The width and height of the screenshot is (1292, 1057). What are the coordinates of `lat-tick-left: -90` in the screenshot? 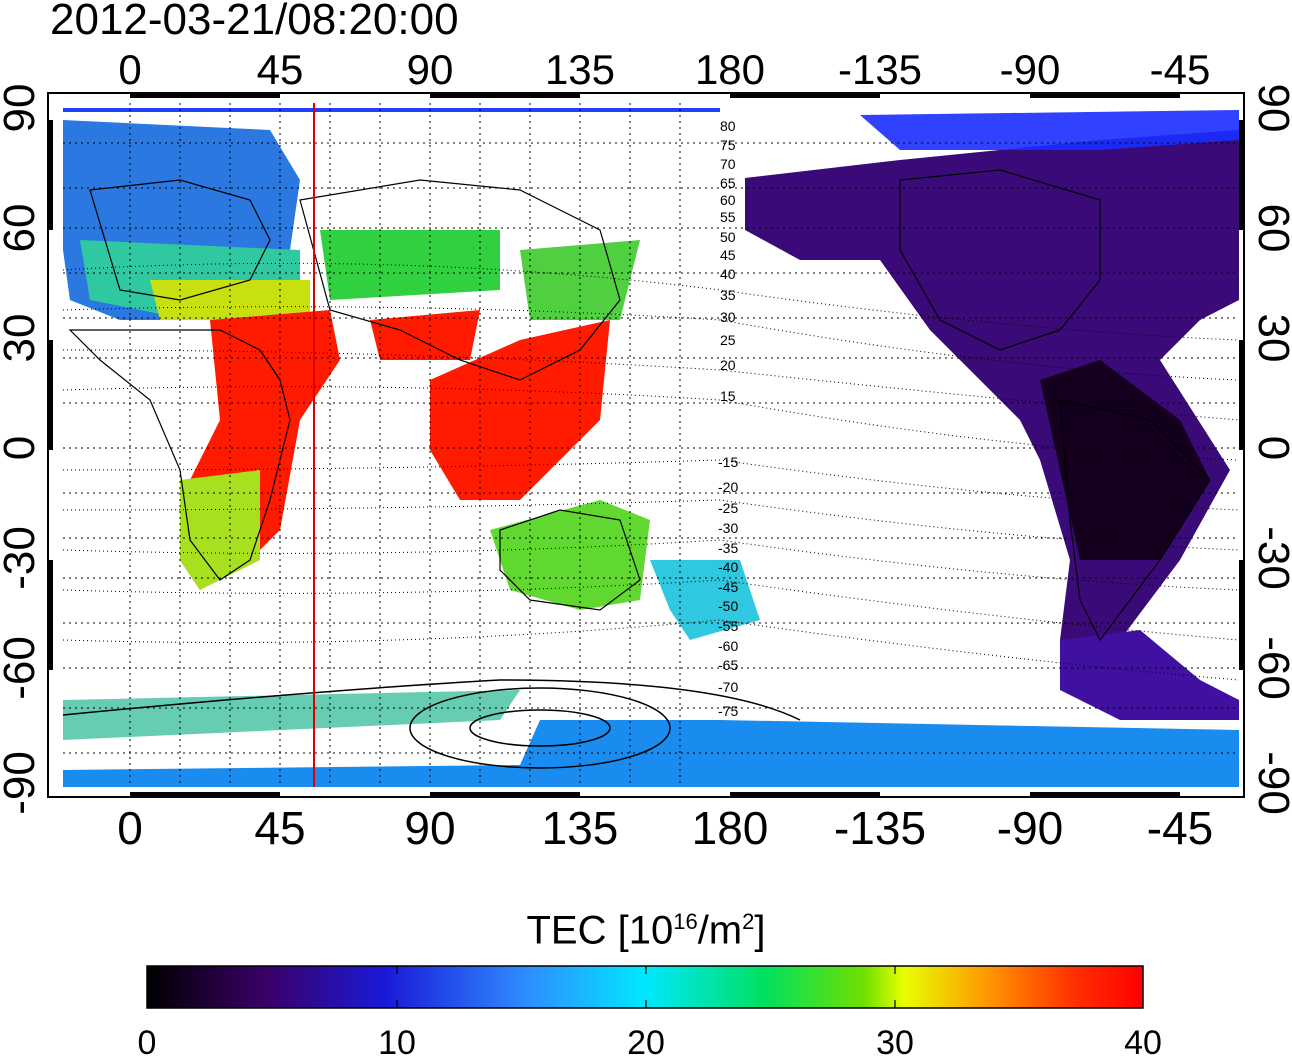 It's located at (22, 783).